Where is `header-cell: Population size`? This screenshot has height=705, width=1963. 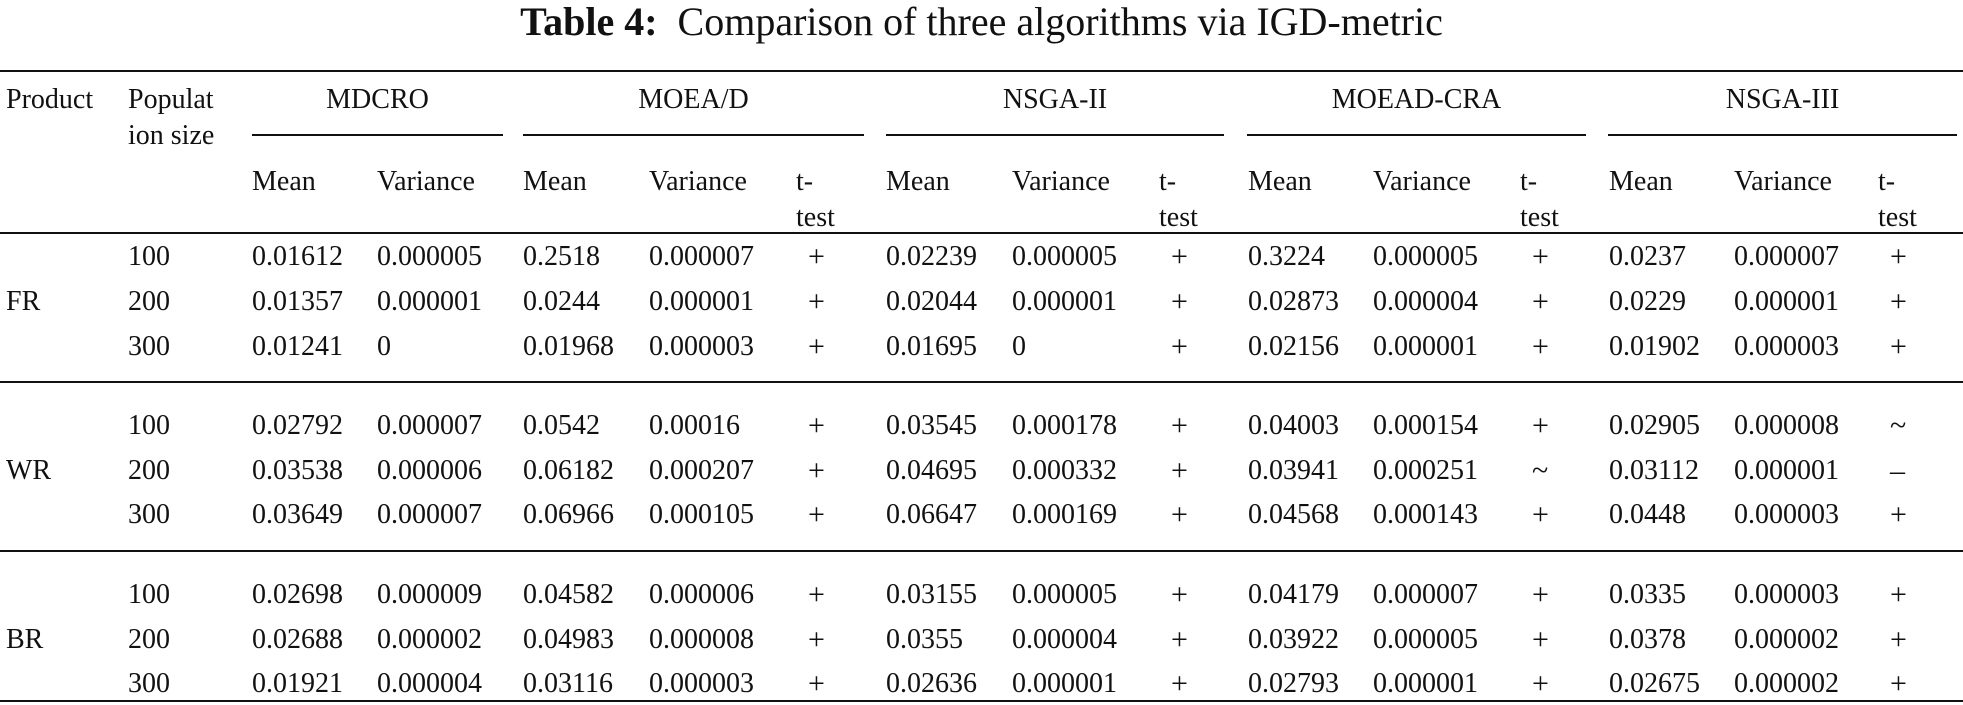
header-cell: Population size is located at coordinates (171, 117).